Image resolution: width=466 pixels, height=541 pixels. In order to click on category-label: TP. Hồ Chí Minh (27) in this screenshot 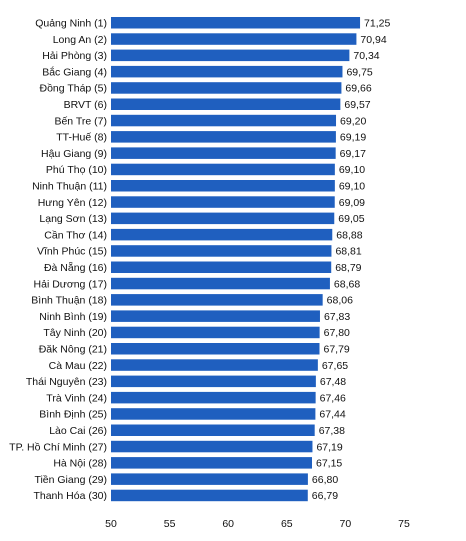, I will do `click(58, 447)`.